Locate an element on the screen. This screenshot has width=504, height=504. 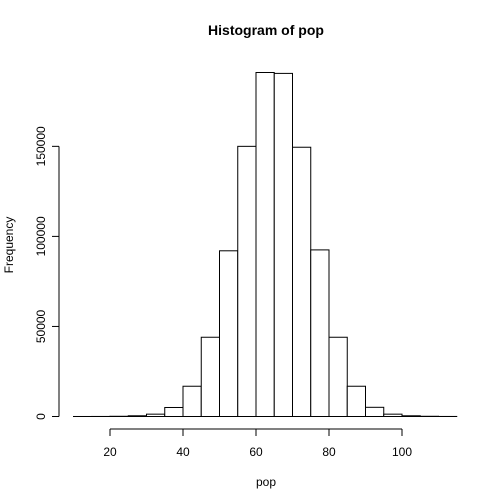
x-axis-label: pop is located at coordinates (266, 482).